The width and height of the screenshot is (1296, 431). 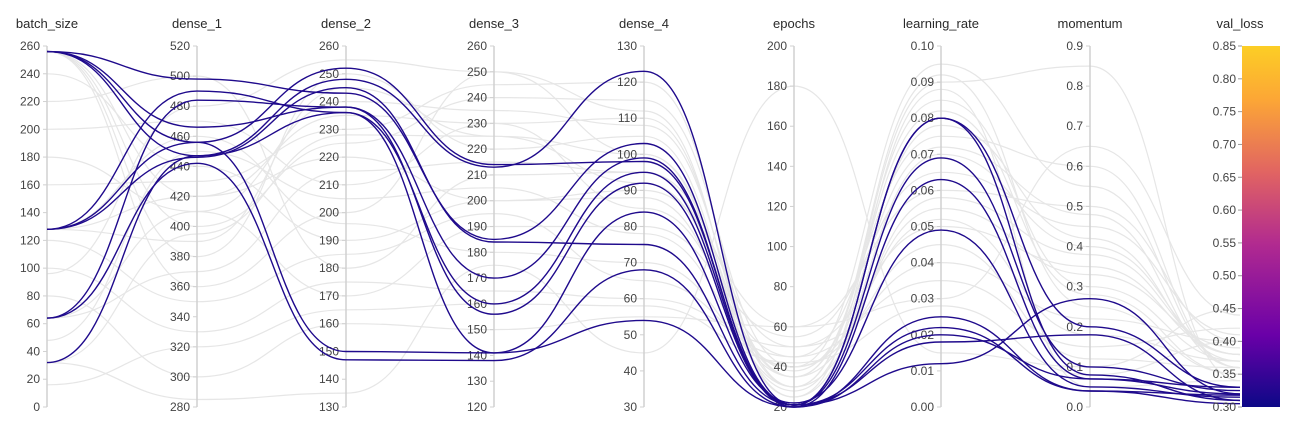 I want to click on tick-label-dense_1-500: 500, so click(x=180, y=76).